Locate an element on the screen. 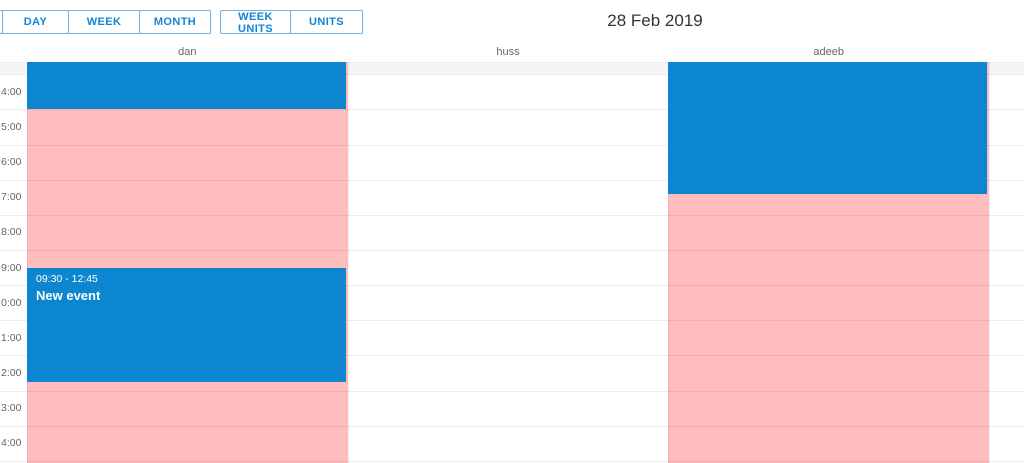 Image resolution: width=1024 pixels, height=463 pixels. date-title: 28 Feb 2019 is located at coordinates (655, 20).